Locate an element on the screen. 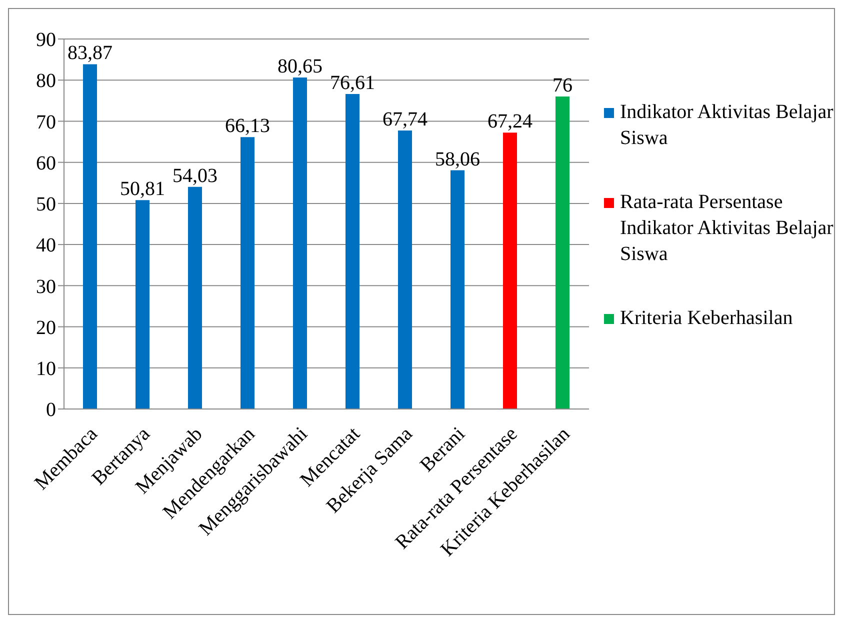 The width and height of the screenshot is (841, 624). y-tick-label: 80 is located at coordinates (46, 81).